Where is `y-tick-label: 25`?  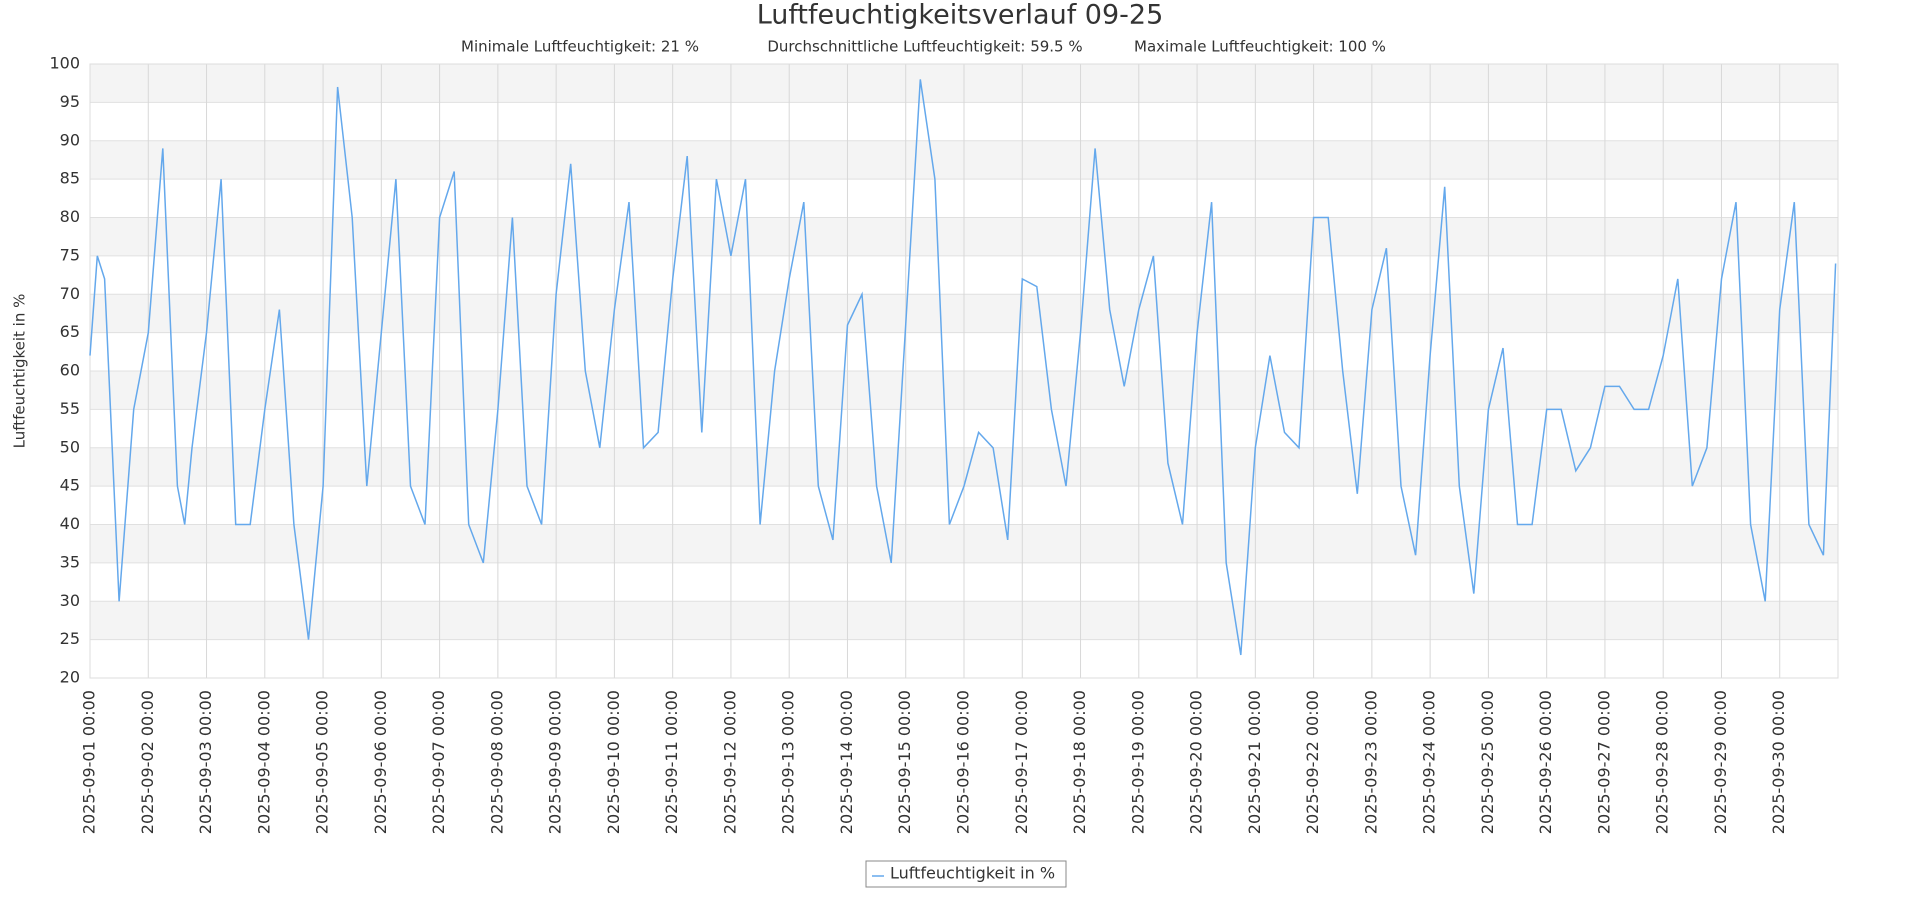 y-tick-label: 25 is located at coordinates (70, 638).